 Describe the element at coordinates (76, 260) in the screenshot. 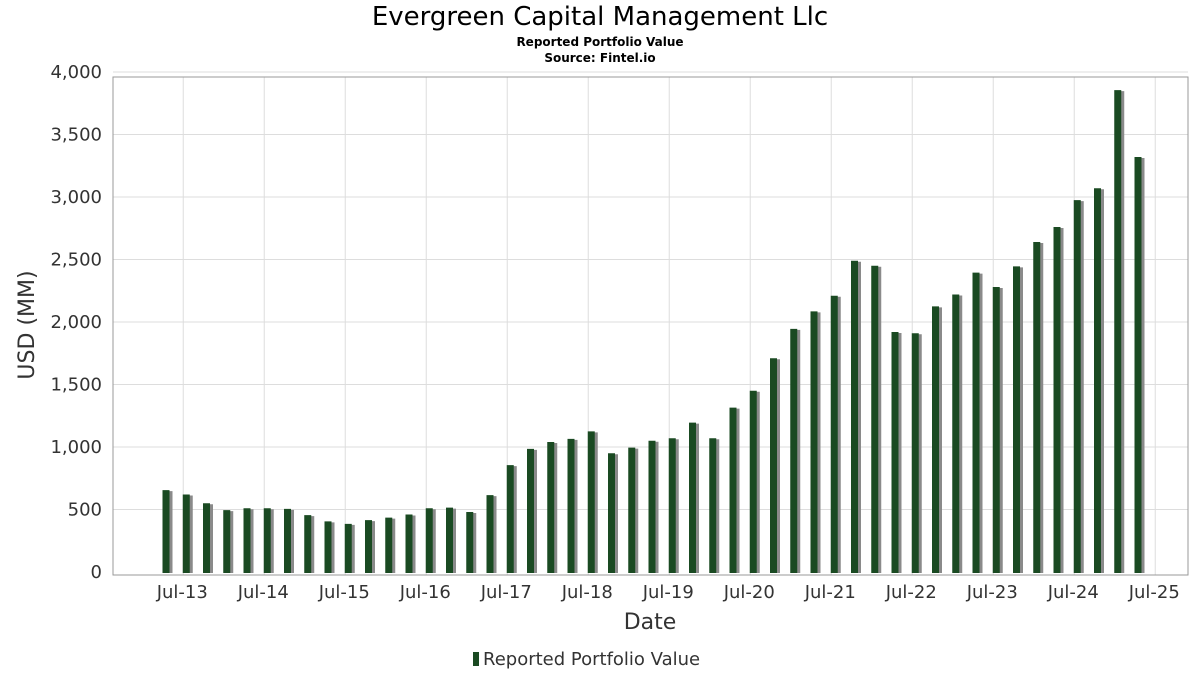

I see `y-tick-label: 2,500` at that location.